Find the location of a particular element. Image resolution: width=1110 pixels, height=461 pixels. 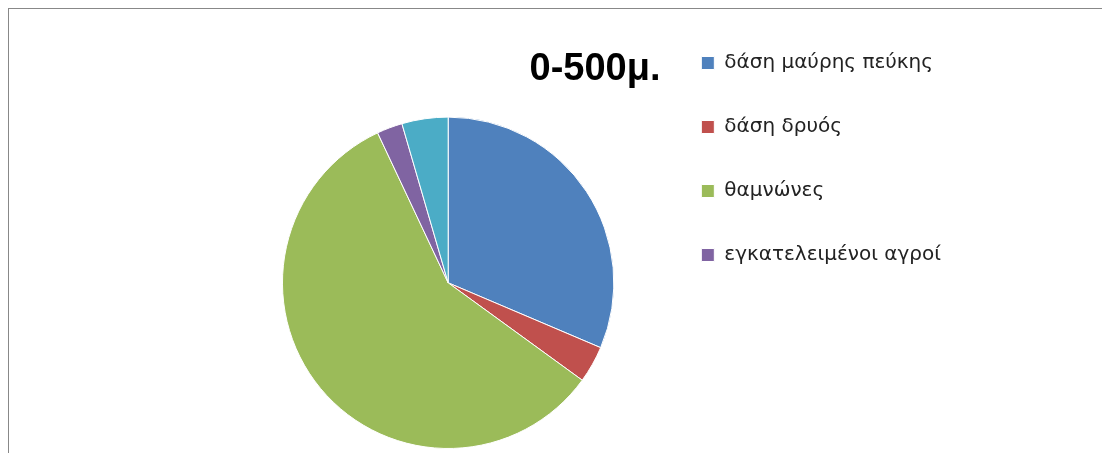

legend-label: εγκατελειμένοι αγροί is located at coordinates (833, 253).